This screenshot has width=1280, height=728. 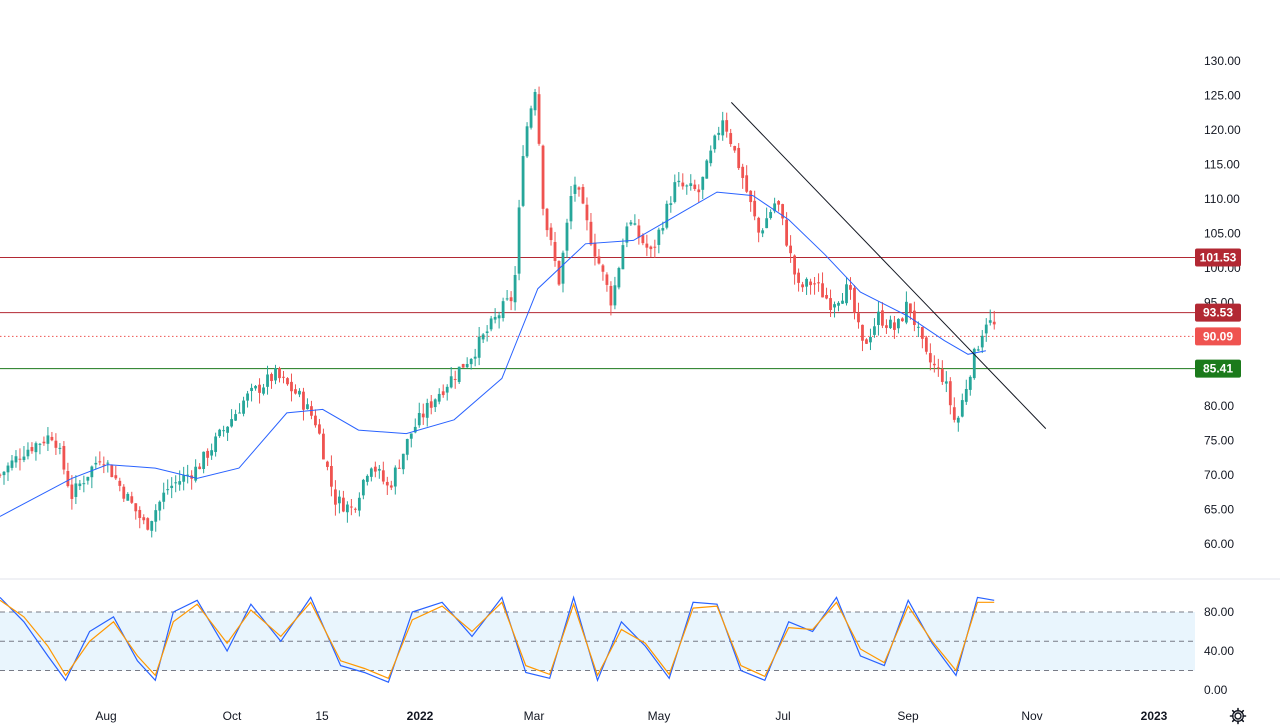 I want to click on price-tick-label: 130.00, so click(x=1222, y=61).